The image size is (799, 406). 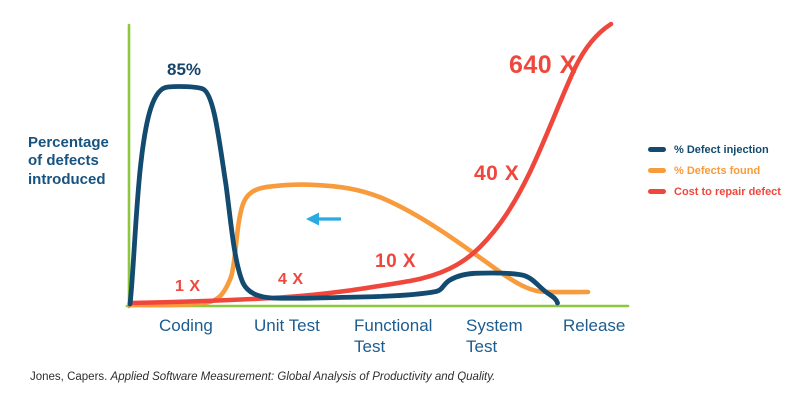 I want to click on legend-item-defects-found: % Defects found, so click(x=714, y=170).